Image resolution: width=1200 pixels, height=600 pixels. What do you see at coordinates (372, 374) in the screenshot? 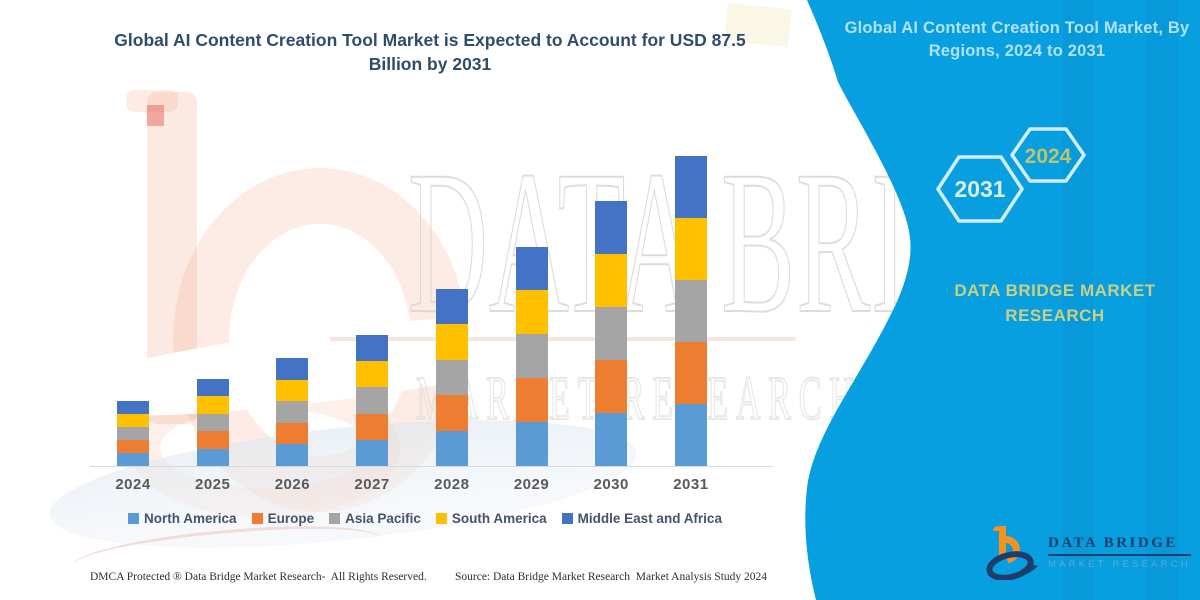
I see `bar-segment-2027-south-america` at bounding box center [372, 374].